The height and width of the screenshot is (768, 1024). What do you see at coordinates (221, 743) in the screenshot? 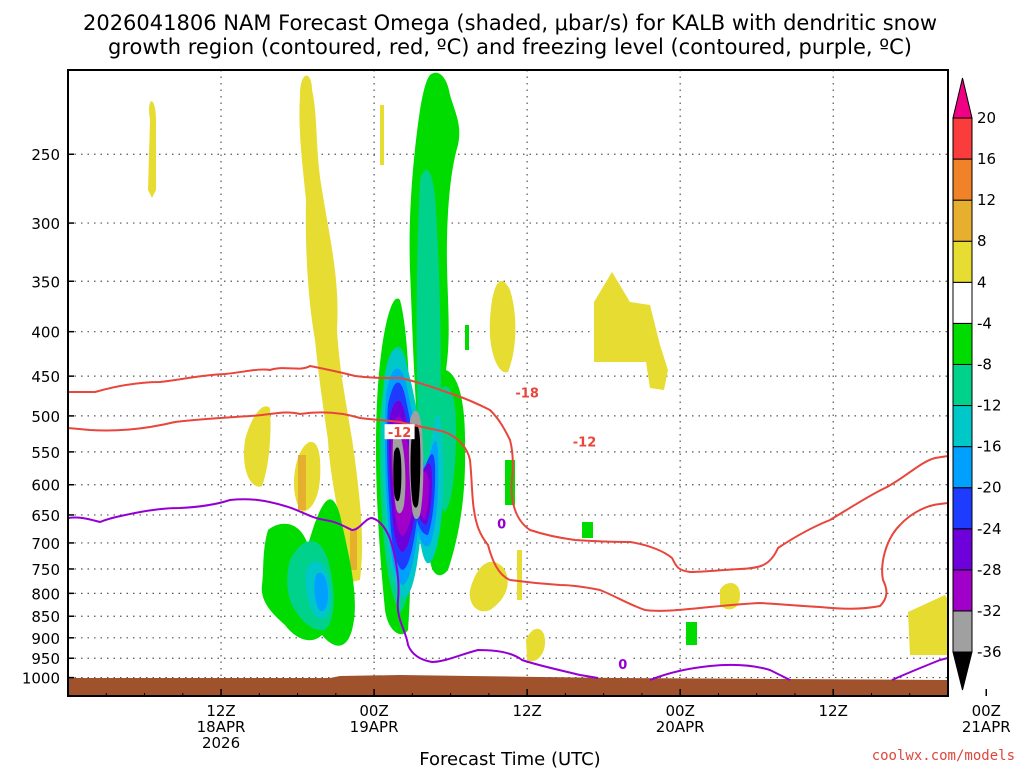
I see `x-tick-label: 2026` at bounding box center [221, 743].